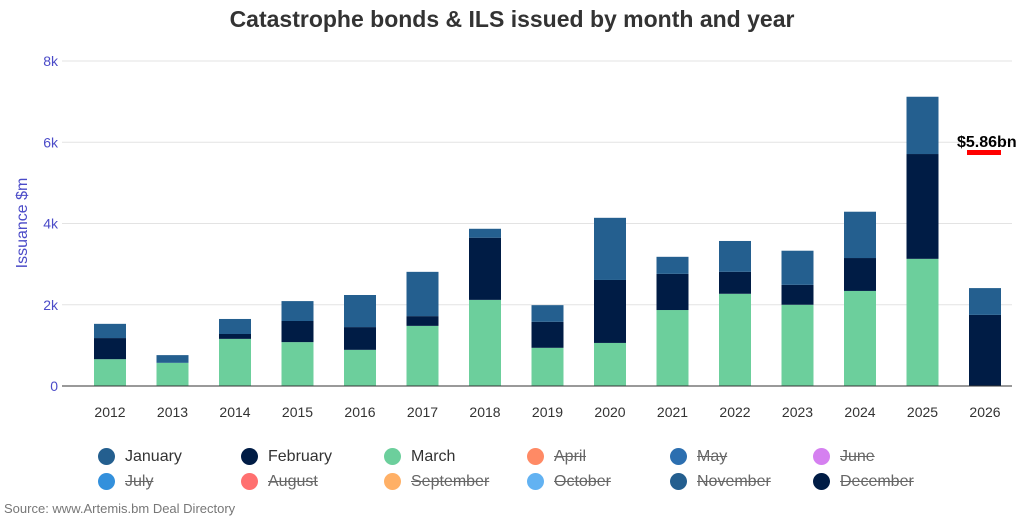  I want to click on bar-february-2025, so click(922, 206).